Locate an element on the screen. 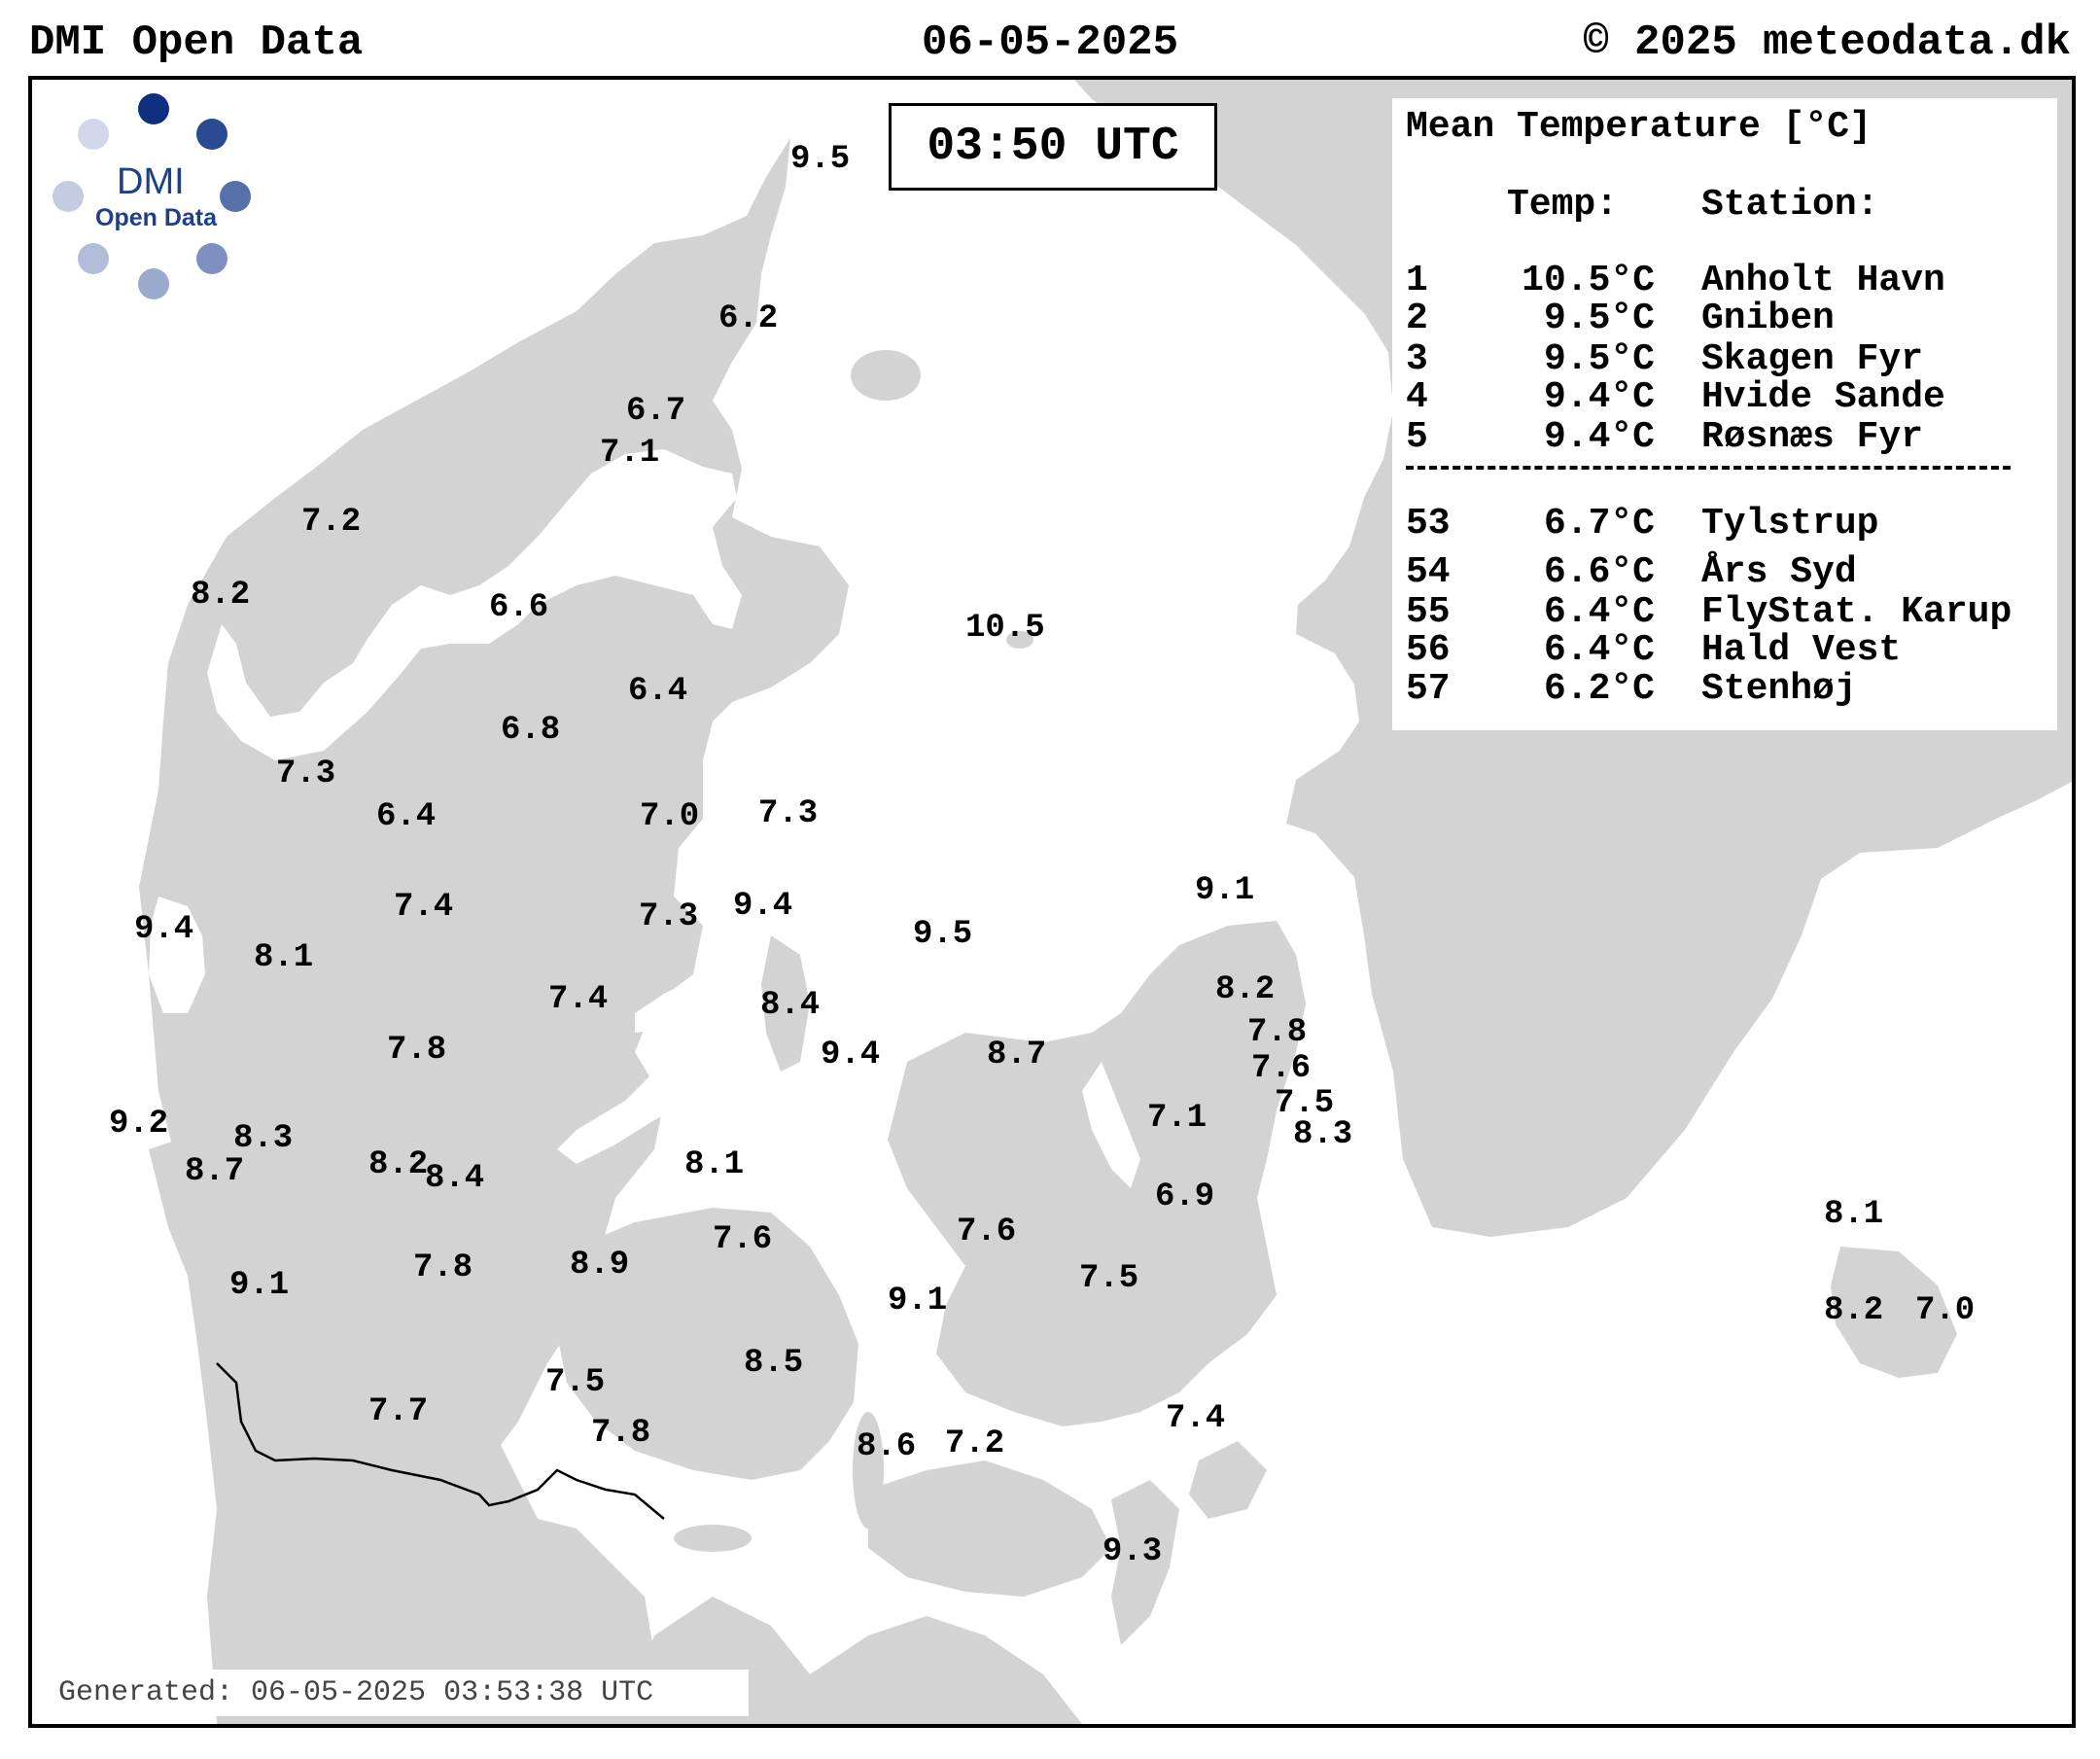 The height and width of the screenshot is (1759, 2100). station-value-39: 8.1 is located at coordinates (1853, 1214).